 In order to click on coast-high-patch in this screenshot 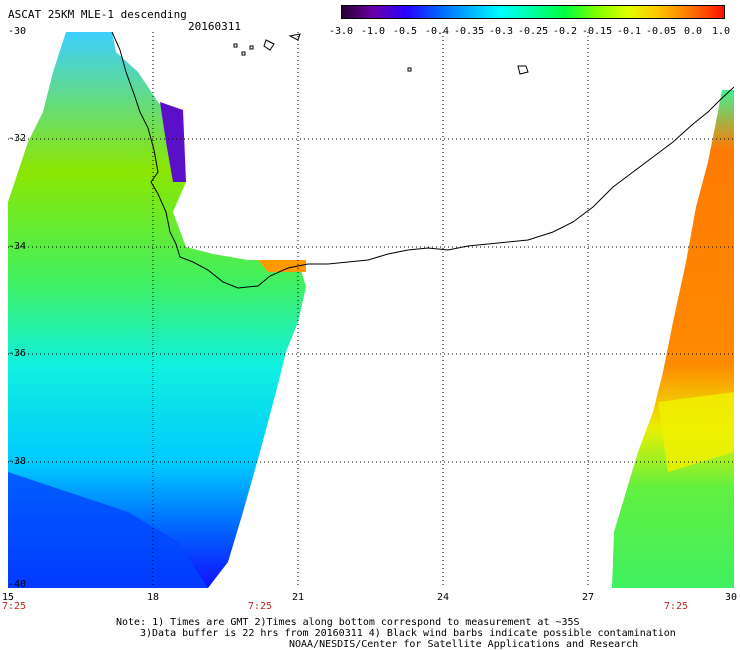, I will do `click(282, 266)`.